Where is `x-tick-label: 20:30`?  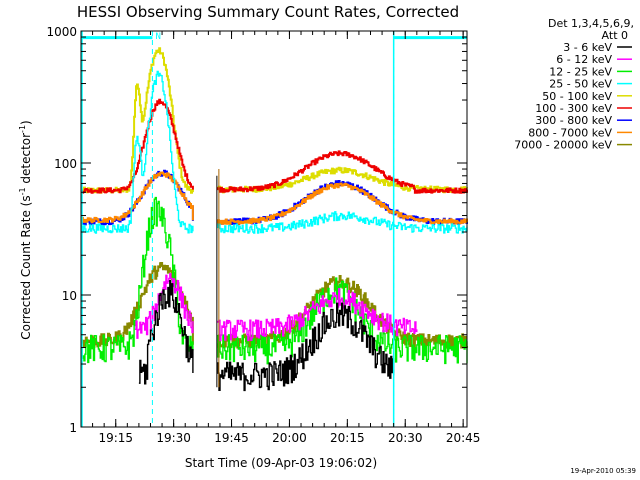
x-tick-label: 20:30 is located at coordinates (405, 438).